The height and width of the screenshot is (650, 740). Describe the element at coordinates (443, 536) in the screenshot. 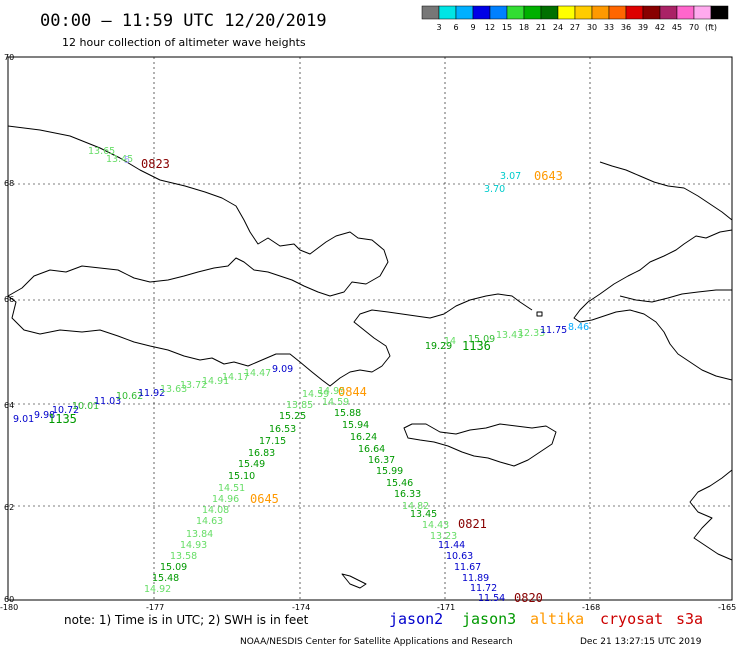

I see `swh-value: 13.23` at that location.